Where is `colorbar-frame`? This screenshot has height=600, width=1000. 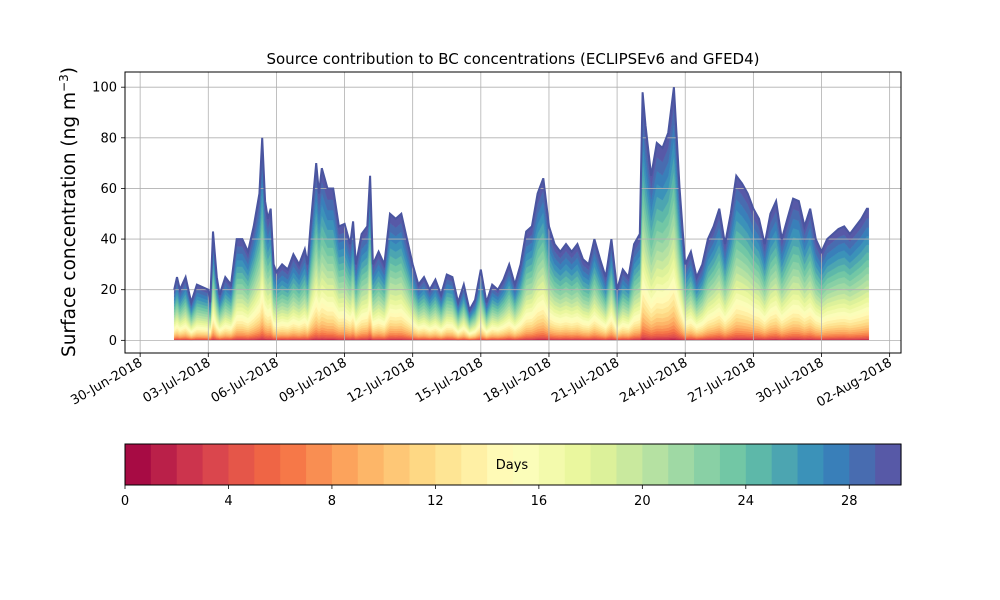 colorbar-frame is located at coordinates (513, 464).